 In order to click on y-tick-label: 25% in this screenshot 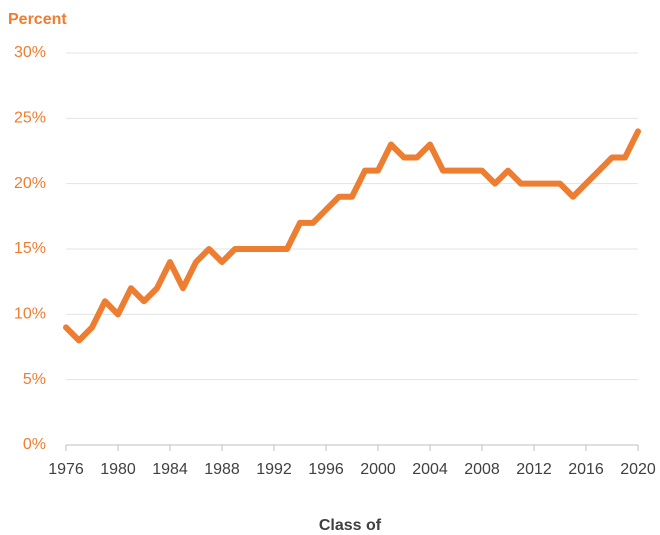, I will do `click(30, 118)`.